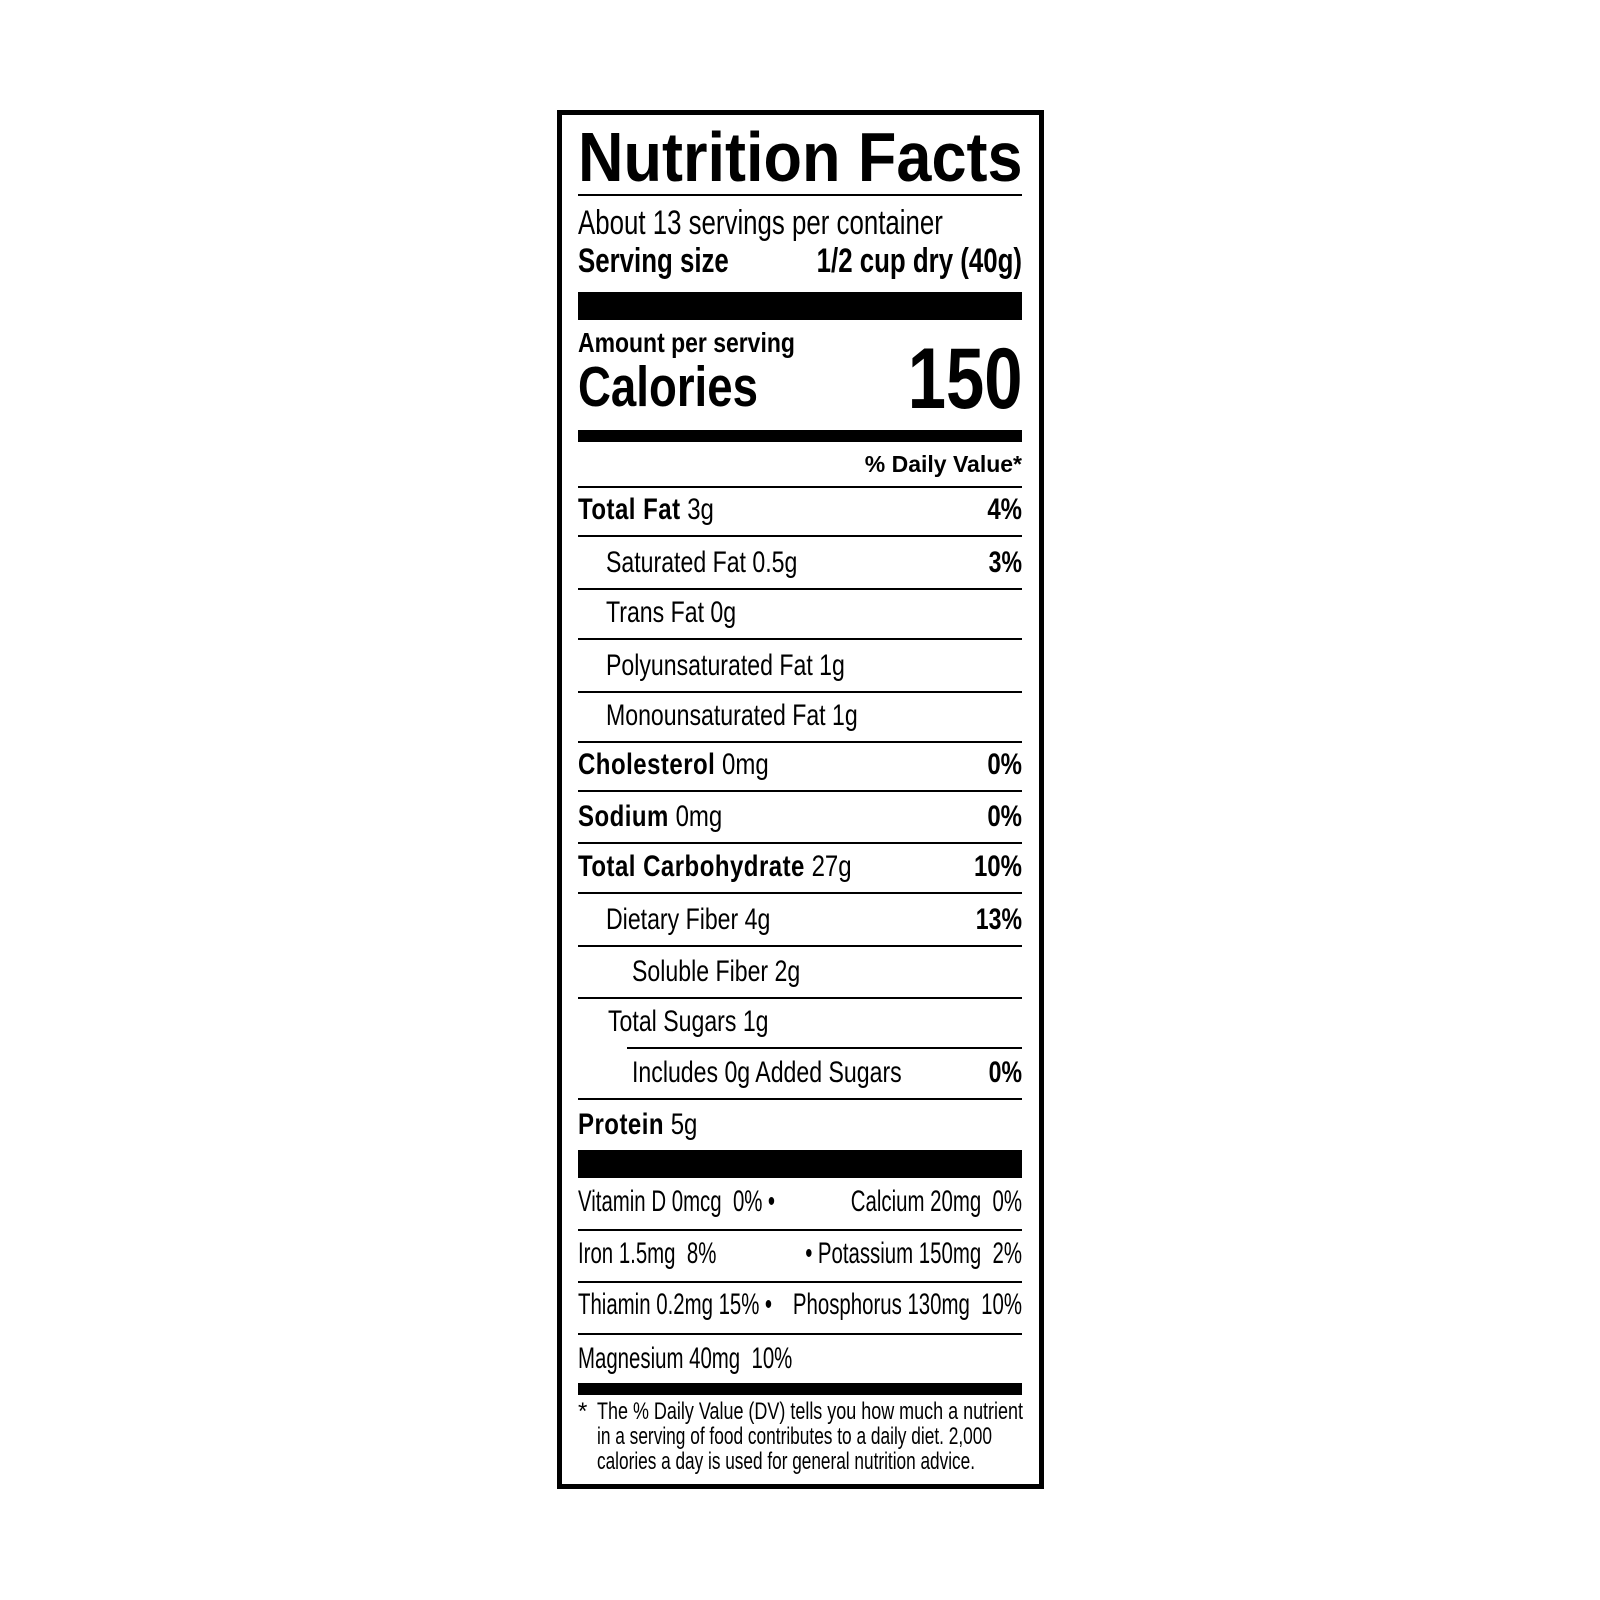 This screenshot has width=1600, height=1600. Describe the element at coordinates (800, 487) in the screenshot. I see `daily-value-divider` at that location.